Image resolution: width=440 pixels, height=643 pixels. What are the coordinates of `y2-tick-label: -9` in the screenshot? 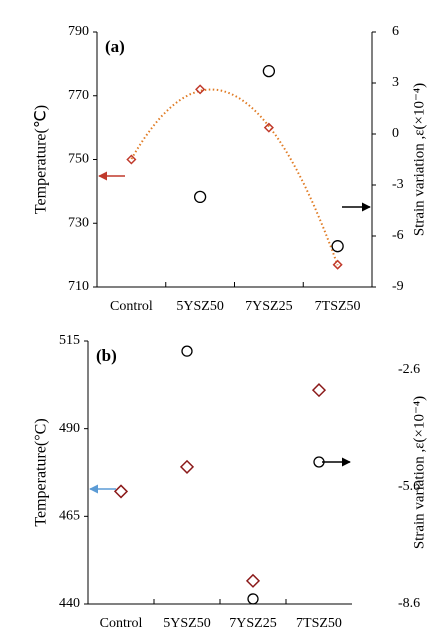 It's located at (398, 286).